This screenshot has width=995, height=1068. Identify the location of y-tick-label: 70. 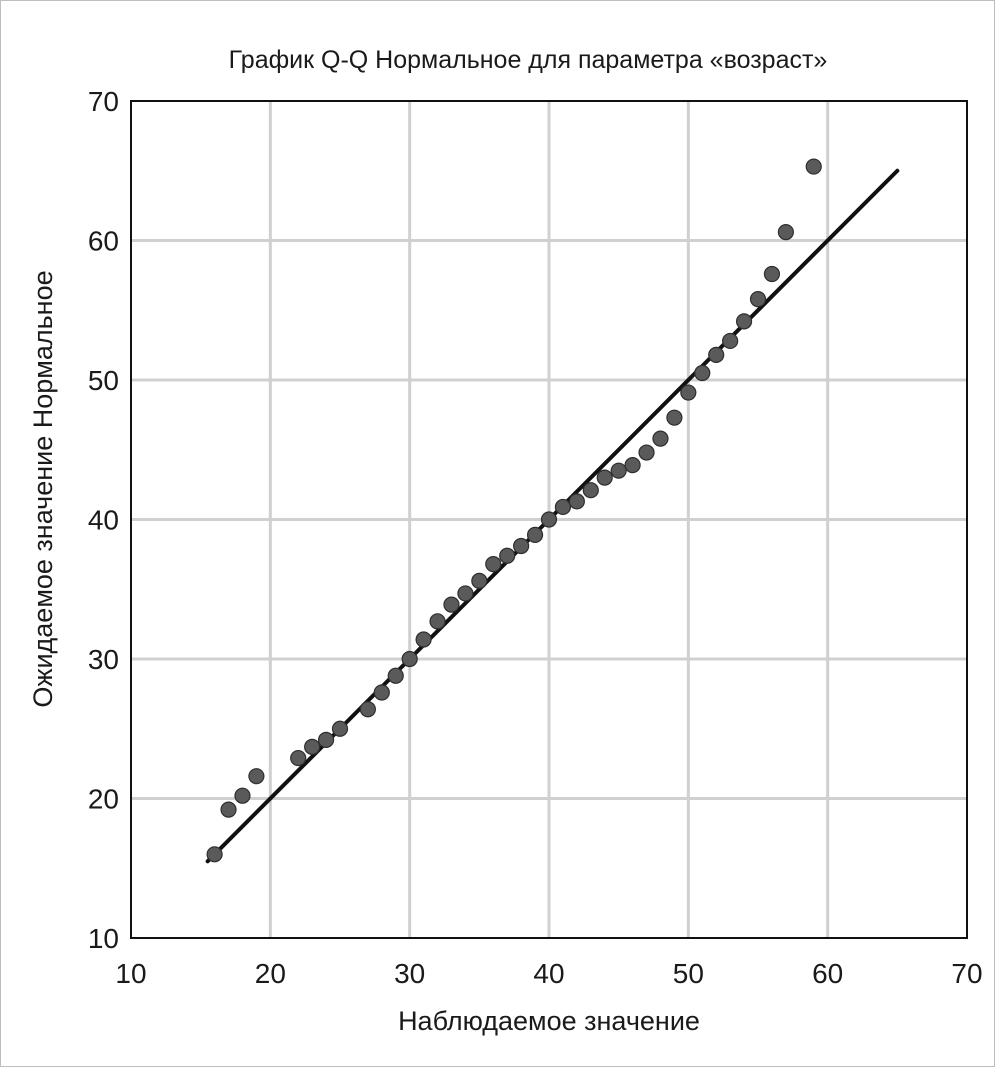
(103, 101).